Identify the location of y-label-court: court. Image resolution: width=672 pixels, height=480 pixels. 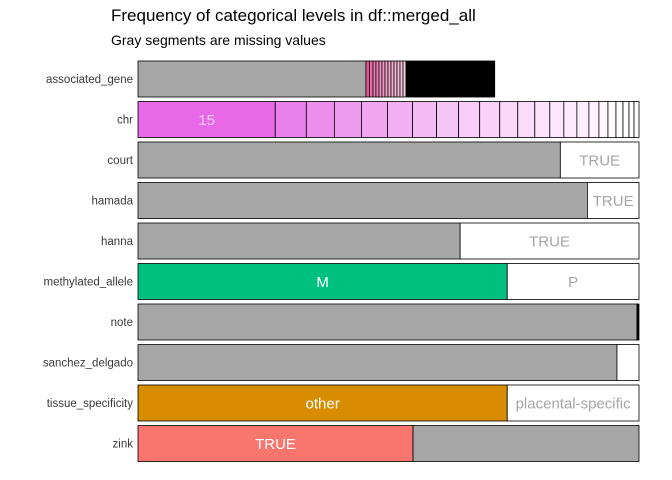
(120, 161).